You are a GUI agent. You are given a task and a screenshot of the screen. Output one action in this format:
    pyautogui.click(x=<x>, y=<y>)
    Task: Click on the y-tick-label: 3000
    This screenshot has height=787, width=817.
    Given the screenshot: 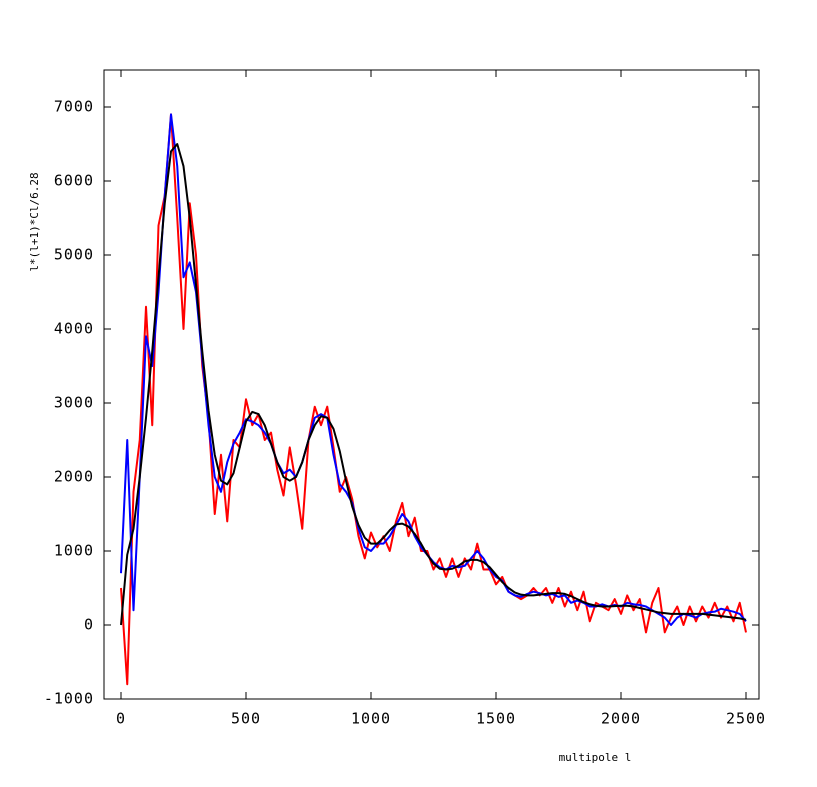 What is the action you would take?
    pyautogui.click(x=74, y=403)
    